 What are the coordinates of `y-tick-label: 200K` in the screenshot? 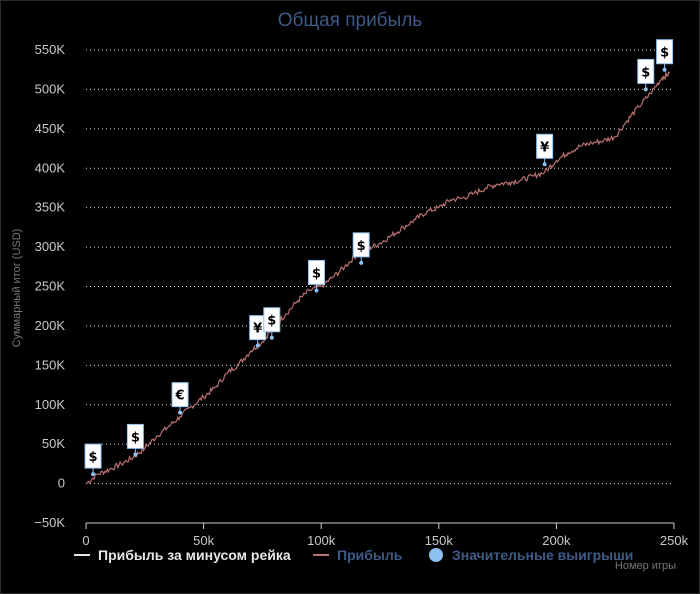 It's located at (50, 325).